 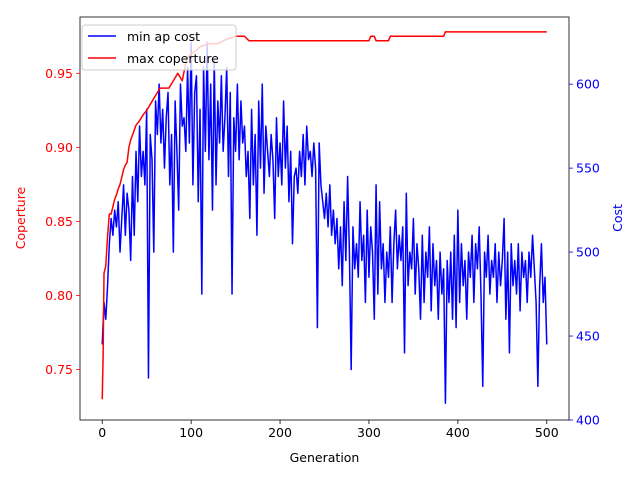 What do you see at coordinates (617, 218) in the screenshot?
I see `y-right-axis-label: Cost` at bounding box center [617, 218].